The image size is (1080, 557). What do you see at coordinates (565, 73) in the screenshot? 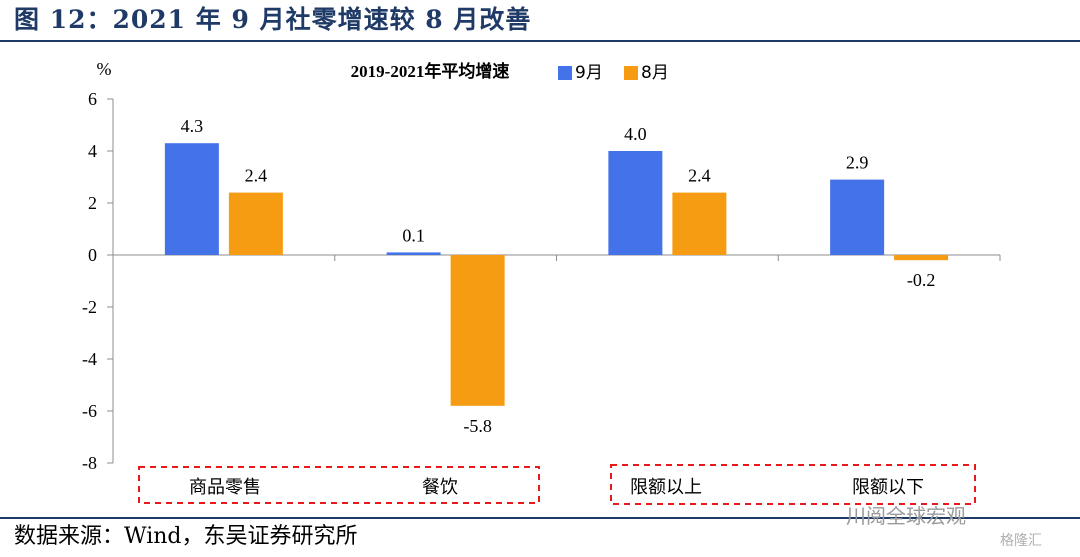
I see `legend-swatch-sep` at bounding box center [565, 73].